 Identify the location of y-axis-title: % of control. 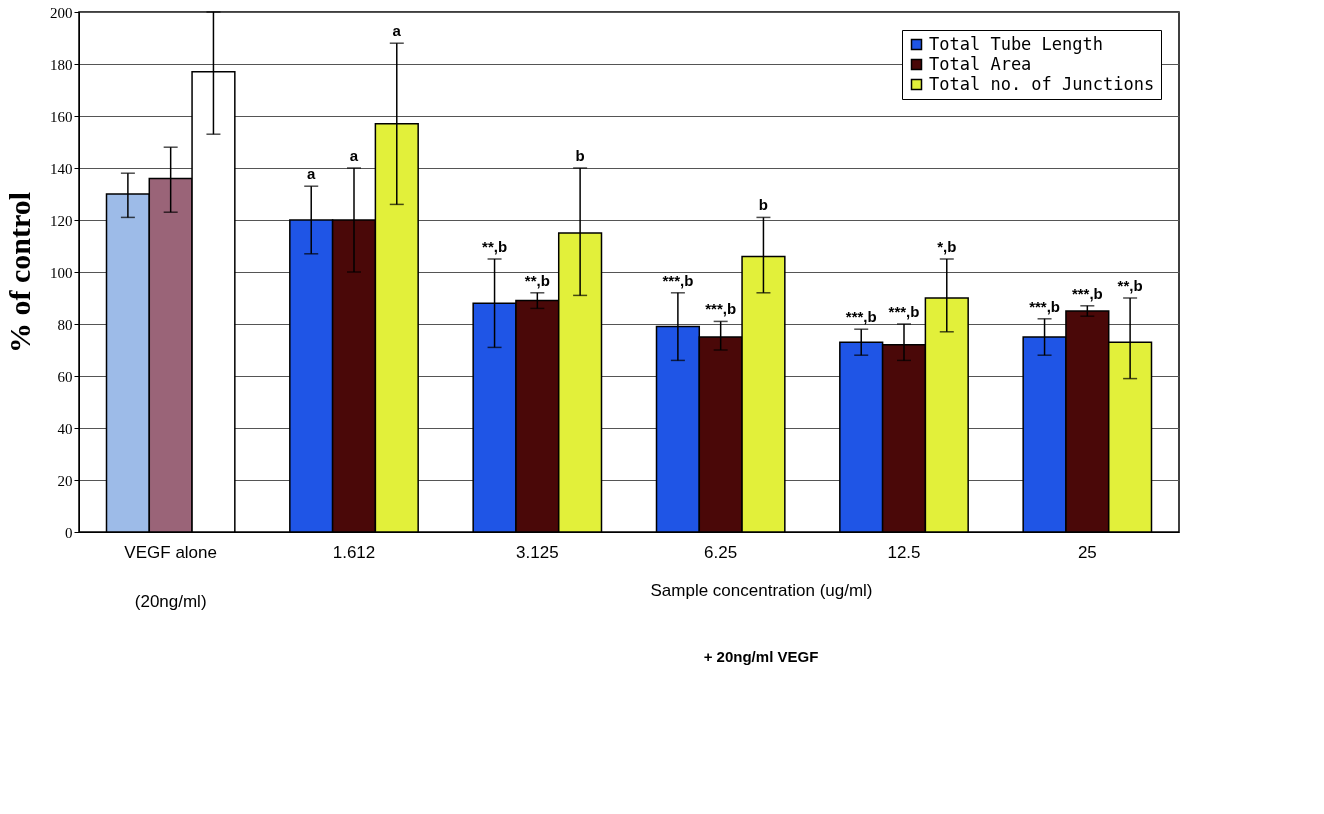
(19, 272).